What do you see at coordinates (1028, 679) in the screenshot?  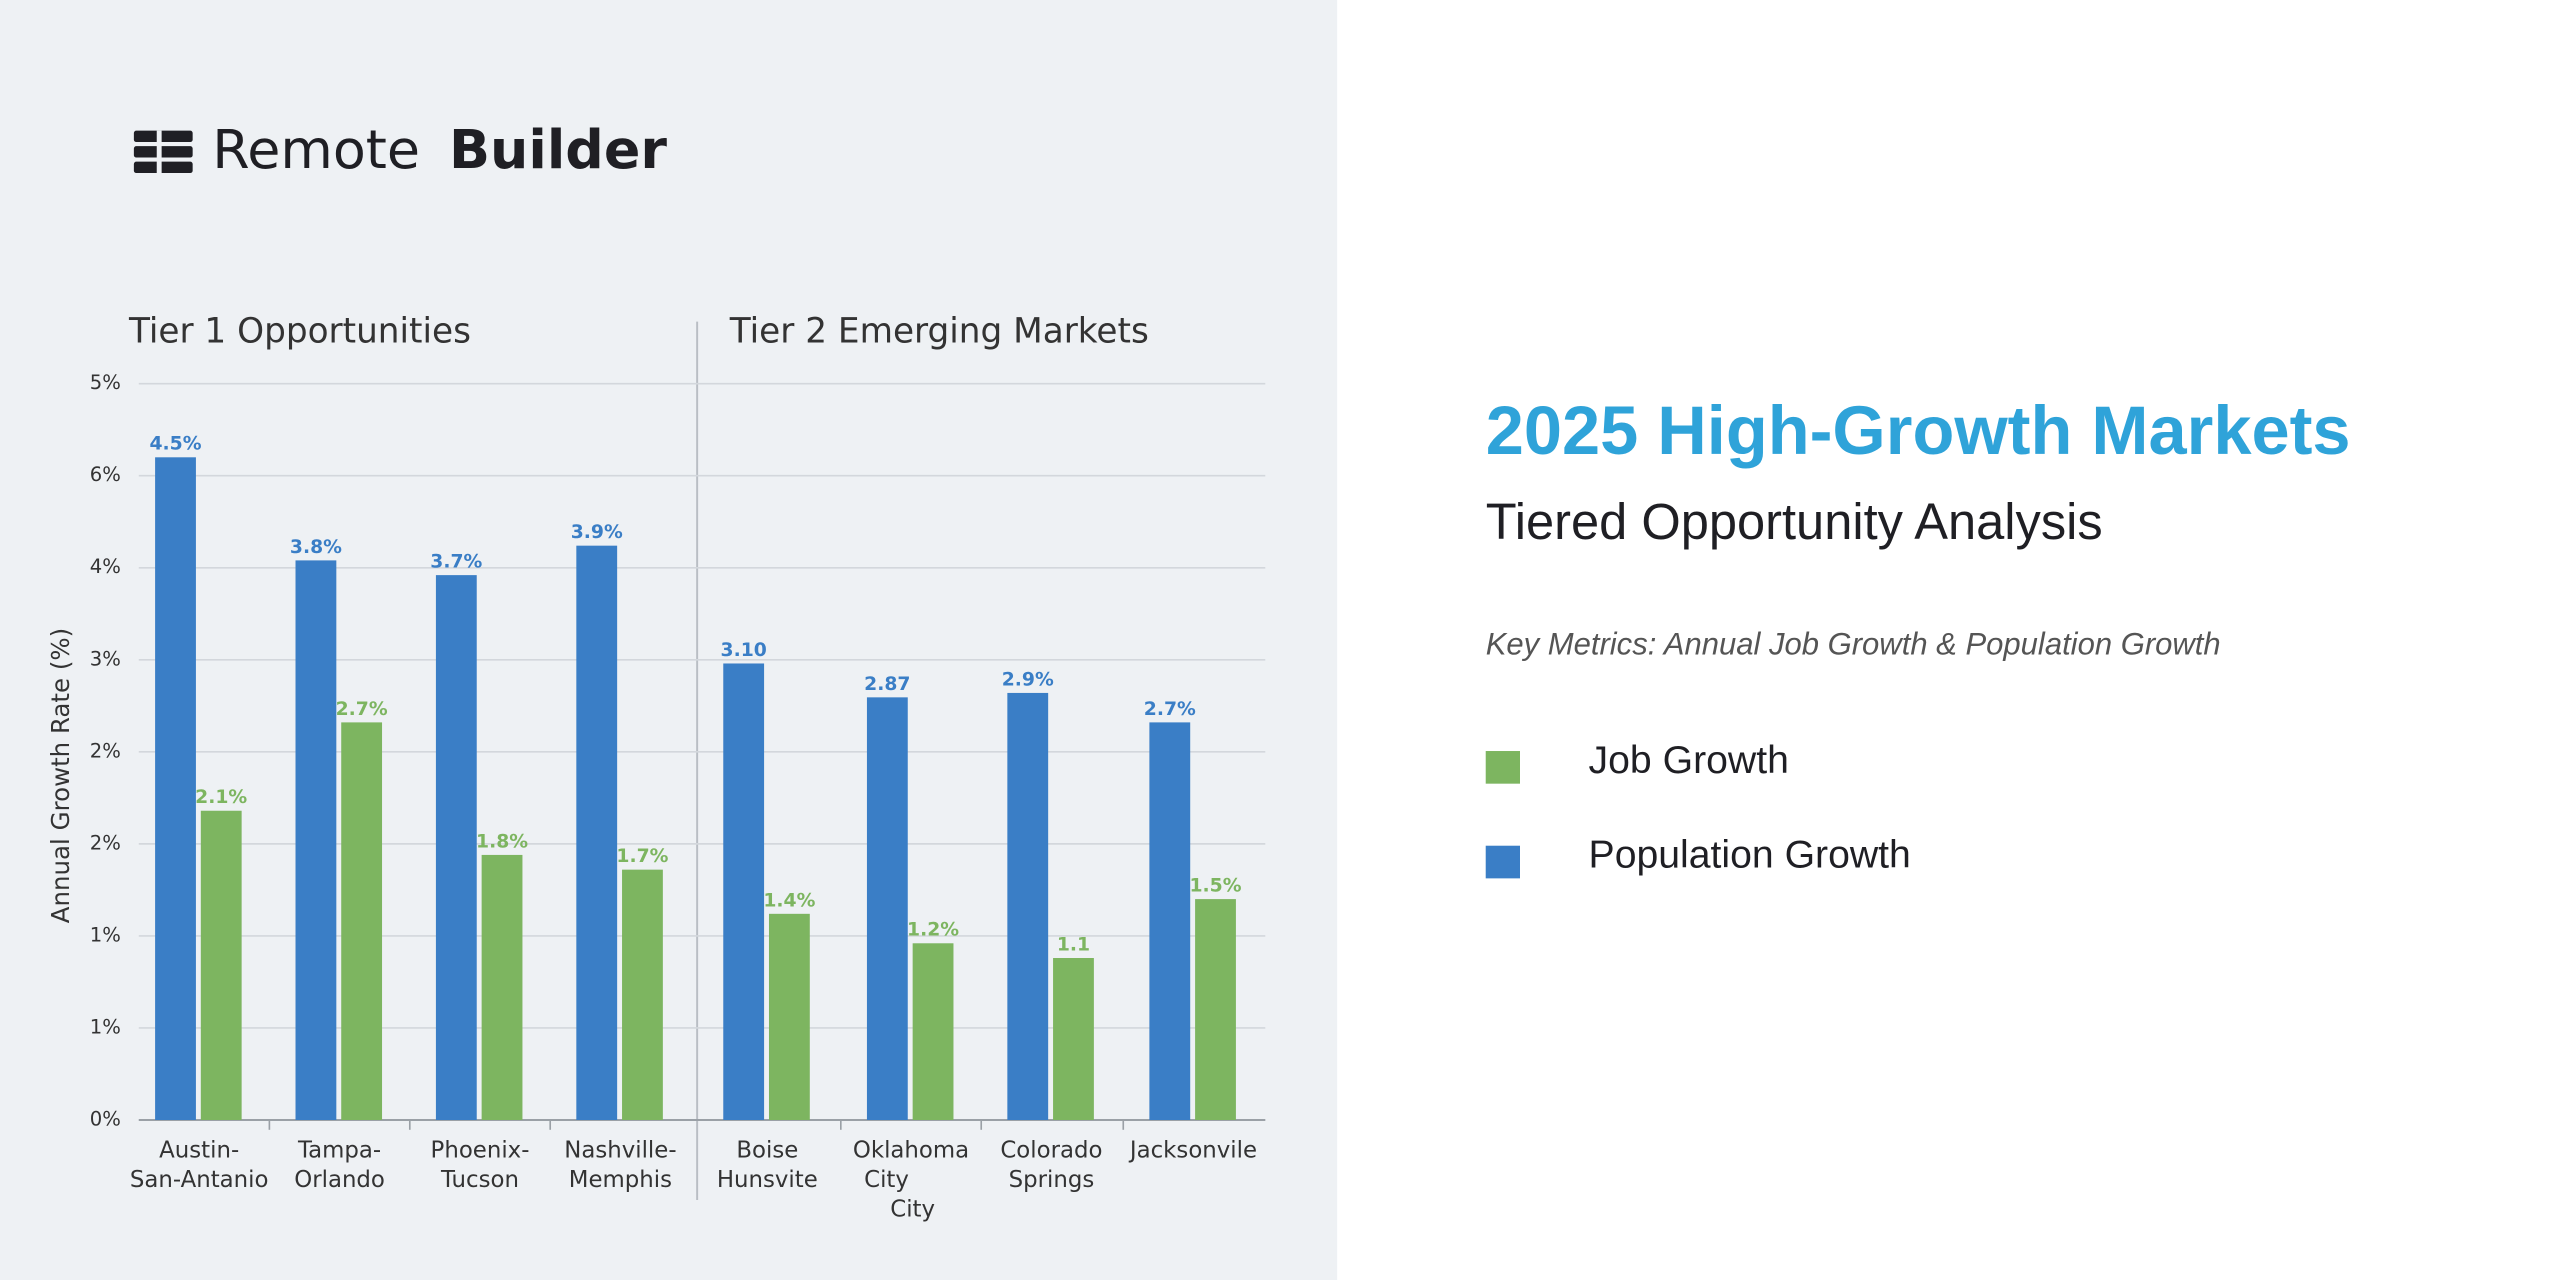 I see `value-label: 2.9%` at bounding box center [1028, 679].